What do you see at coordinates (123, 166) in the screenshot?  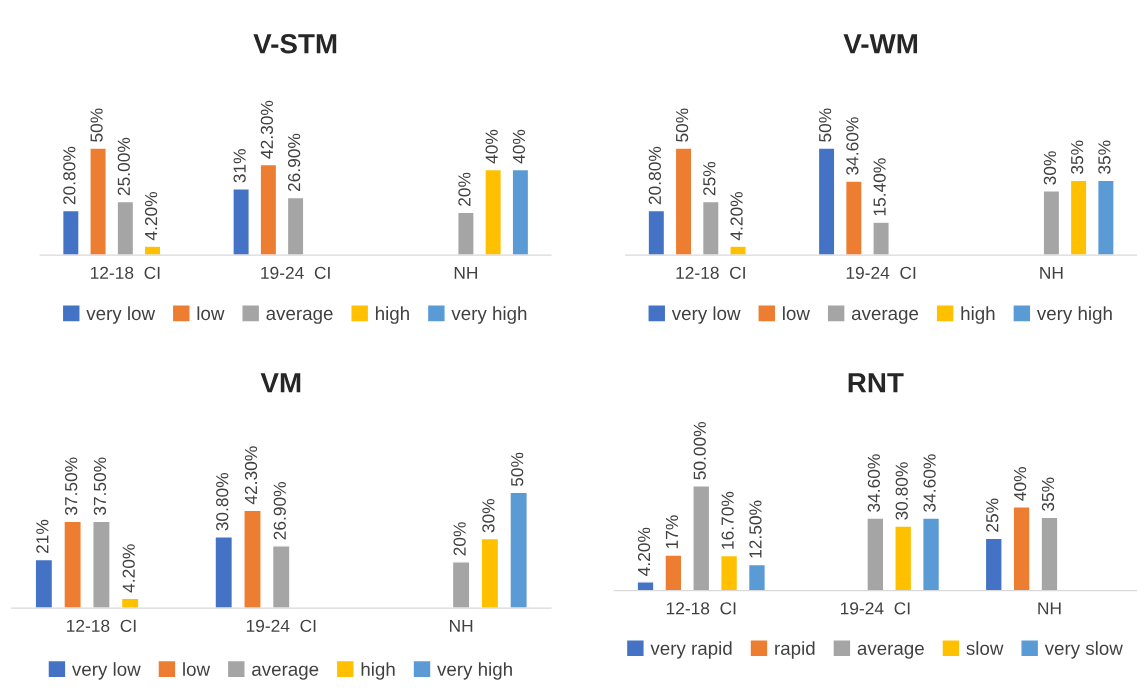 I see `data-label: 25.00%` at bounding box center [123, 166].